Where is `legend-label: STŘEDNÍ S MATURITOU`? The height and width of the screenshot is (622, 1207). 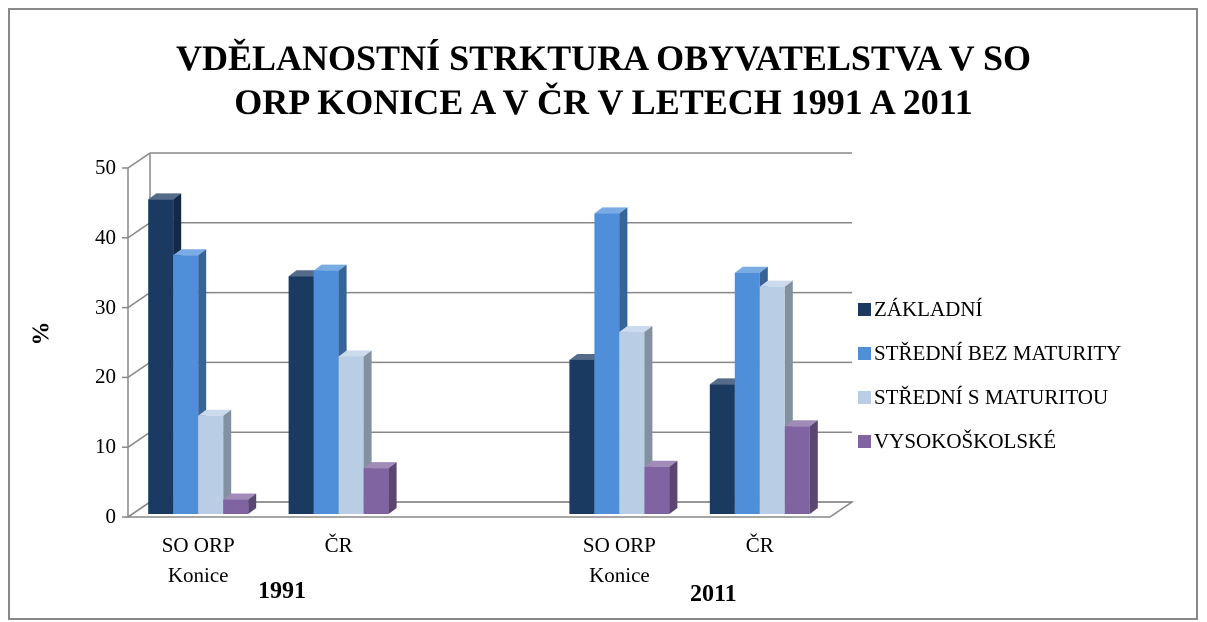
legend-label: STŘEDNÍ S MATURITOU is located at coordinates (991, 397).